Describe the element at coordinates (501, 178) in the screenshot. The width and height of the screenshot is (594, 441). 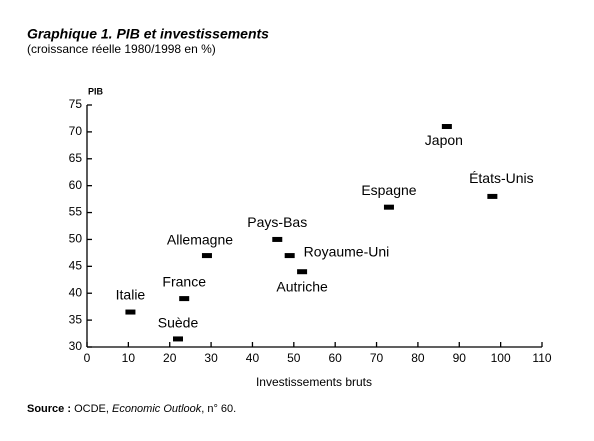
I see `point-label: États-Unis` at that location.